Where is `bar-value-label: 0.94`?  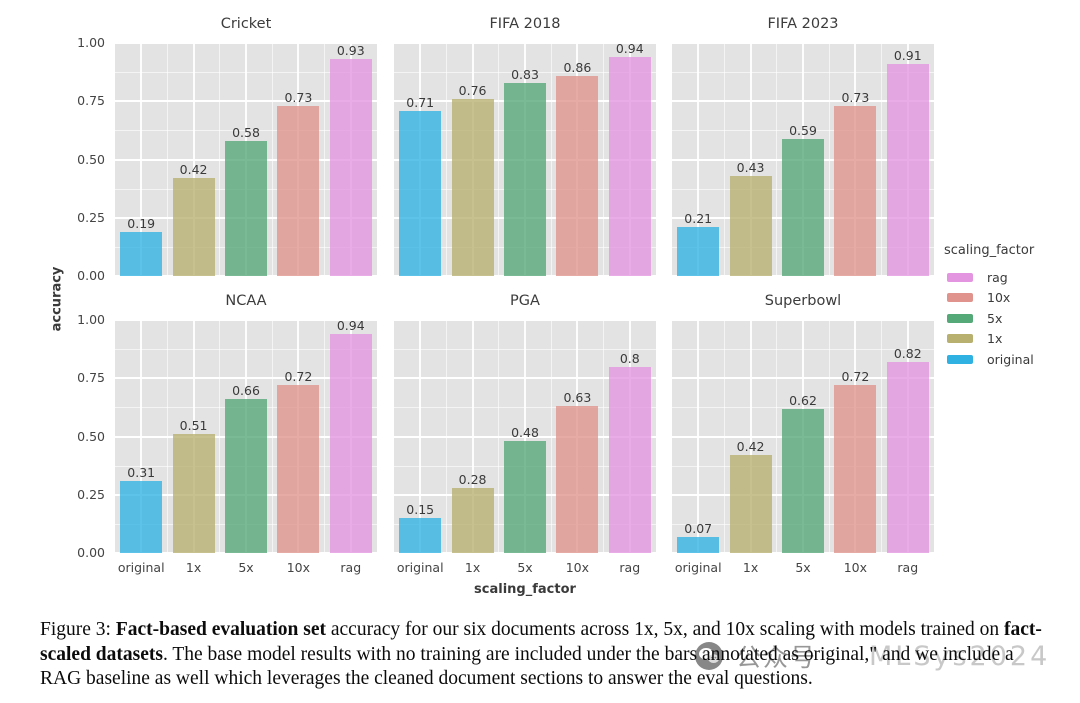 bar-value-label: 0.94 is located at coordinates (350, 325).